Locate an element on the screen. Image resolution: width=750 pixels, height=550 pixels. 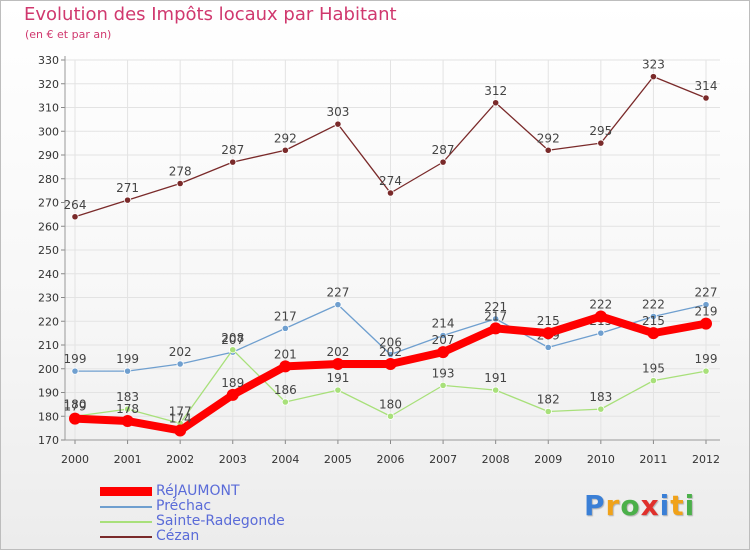
data-label: 271 is located at coordinates (127, 188).